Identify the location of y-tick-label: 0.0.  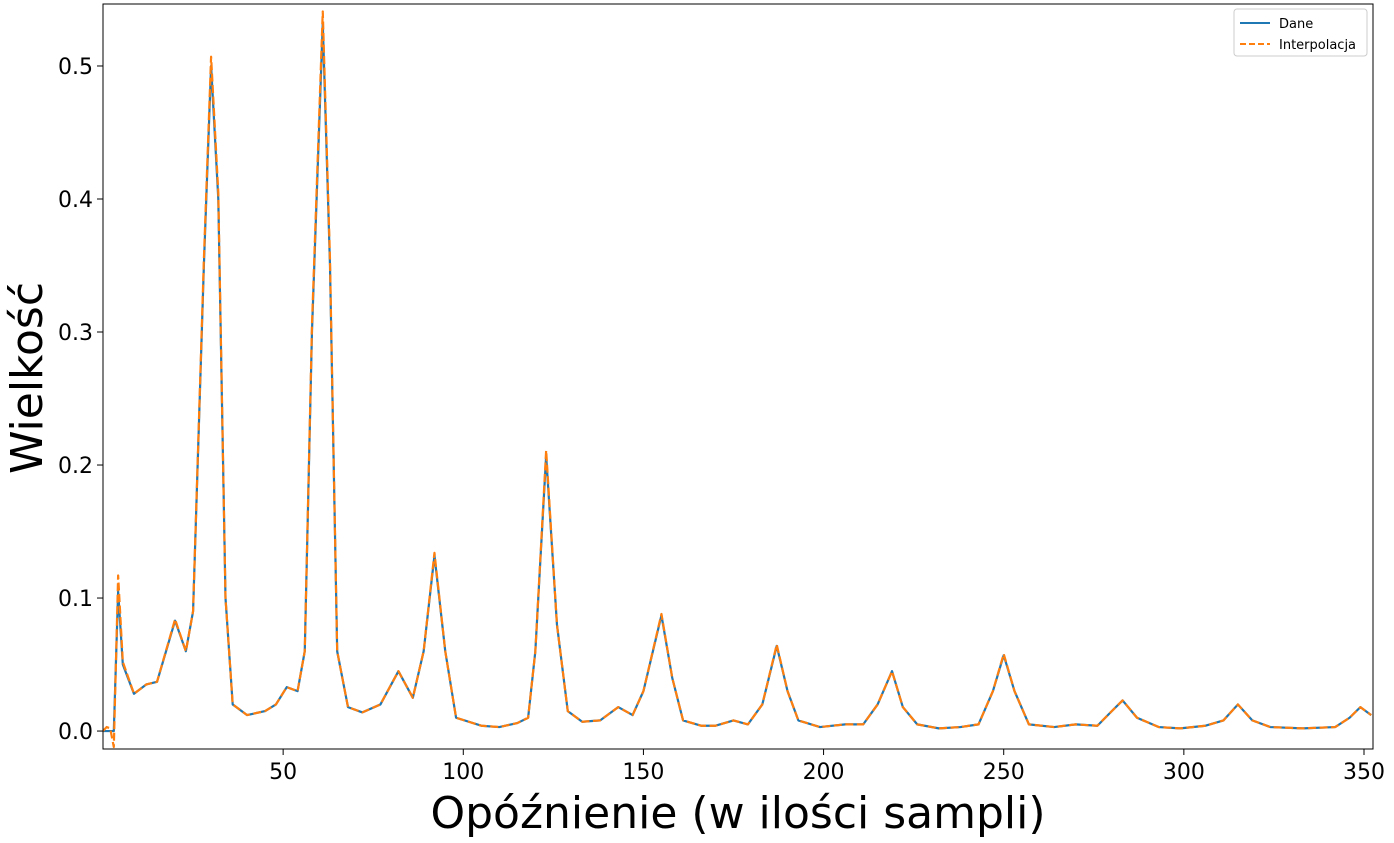
(75, 732).